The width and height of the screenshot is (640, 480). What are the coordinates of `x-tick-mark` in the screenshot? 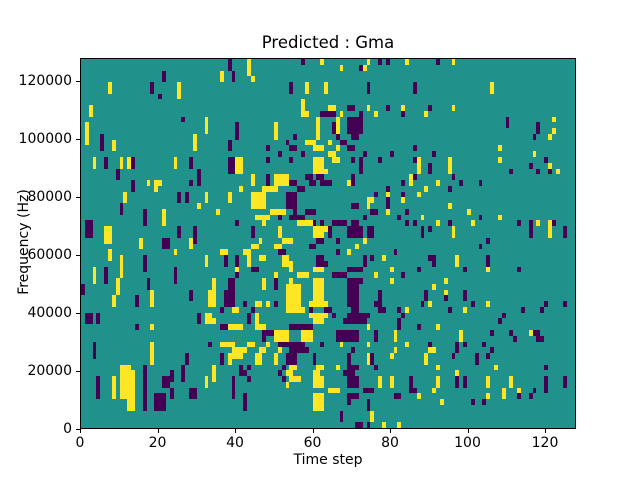 It's located at (313, 431).